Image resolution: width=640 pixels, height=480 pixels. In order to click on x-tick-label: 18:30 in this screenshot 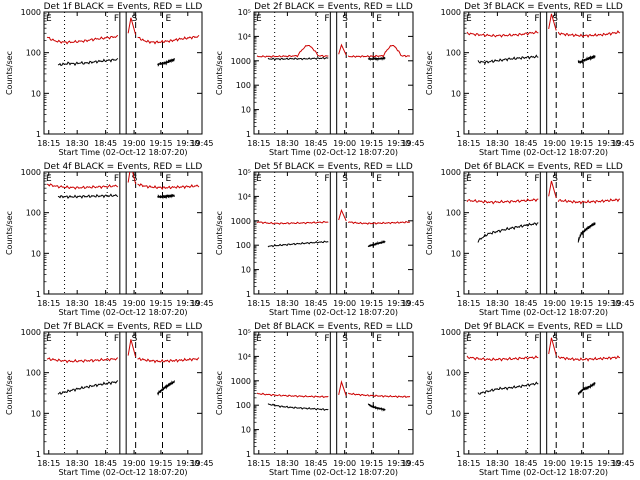, I will do `click(77, 303)`.